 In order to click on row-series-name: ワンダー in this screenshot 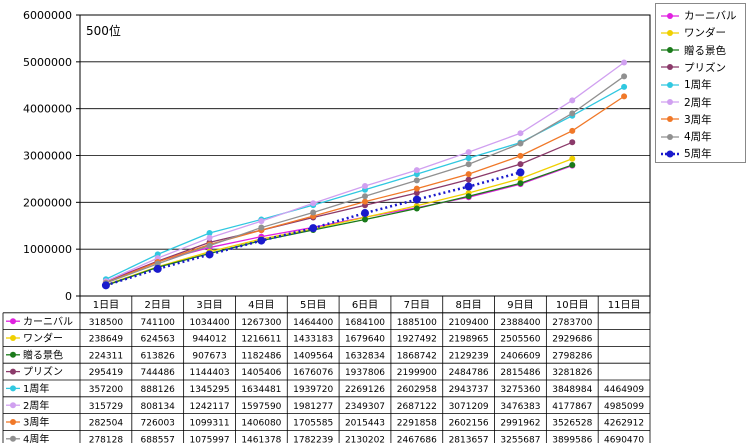, I will do `click(43, 338)`.